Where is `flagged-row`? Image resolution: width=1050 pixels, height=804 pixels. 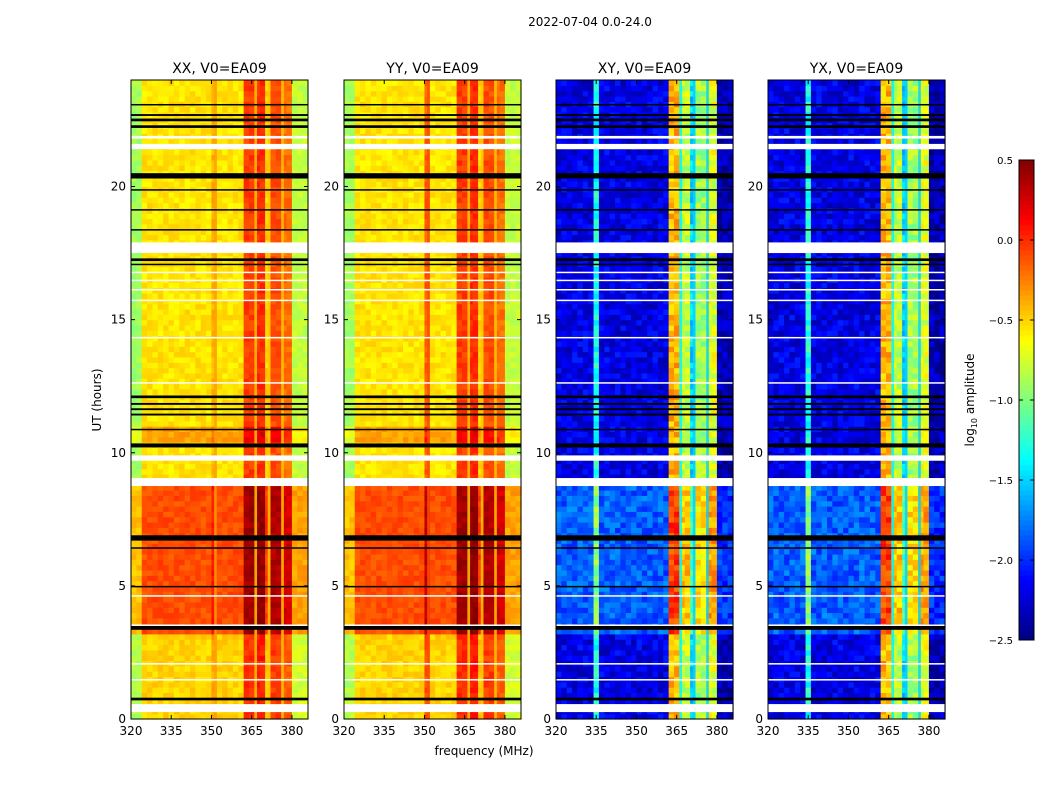
flagged-row is located at coordinates (219, 120).